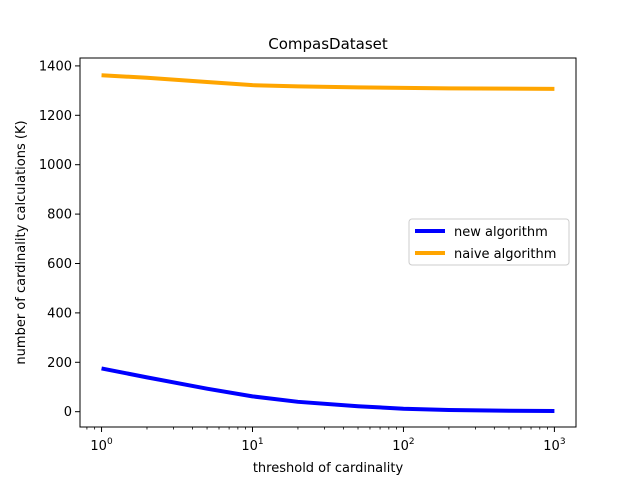 The image size is (640, 480). I want to click on series-line-naive-algorithm, so click(328, 82).